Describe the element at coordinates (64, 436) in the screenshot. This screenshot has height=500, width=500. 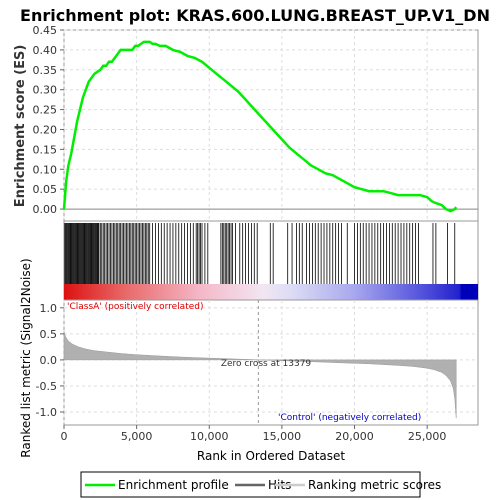
I see `x-tick-label: 0` at that location.